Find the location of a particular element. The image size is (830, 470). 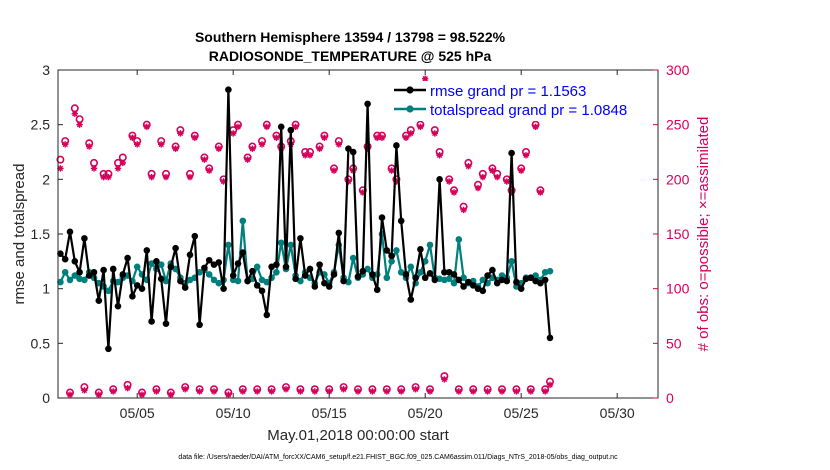

x-tick-label: 05/30 is located at coordinates (617, 413).